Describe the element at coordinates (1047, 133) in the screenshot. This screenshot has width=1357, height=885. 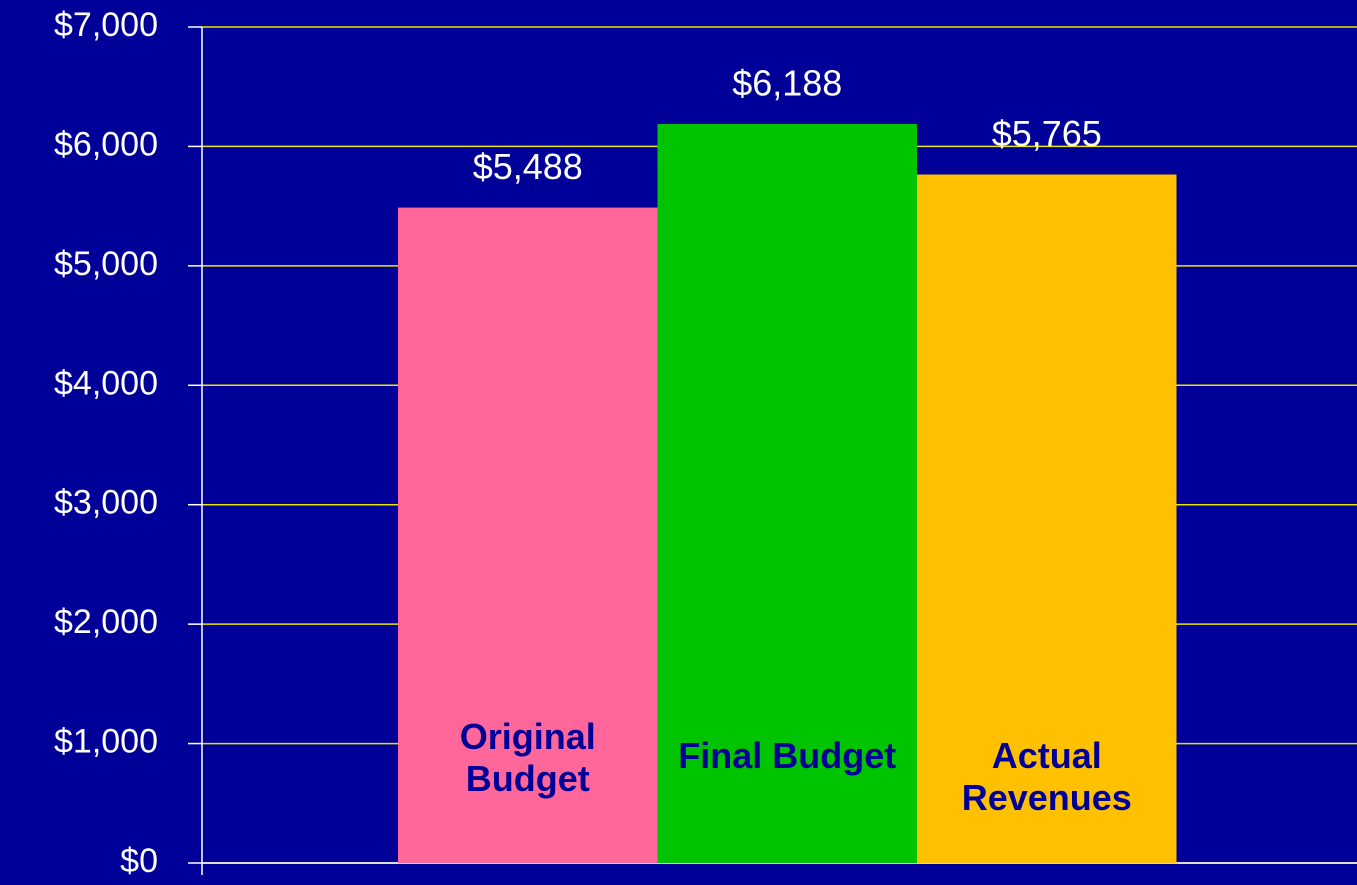
I see `value-label: $5,765` at that location.